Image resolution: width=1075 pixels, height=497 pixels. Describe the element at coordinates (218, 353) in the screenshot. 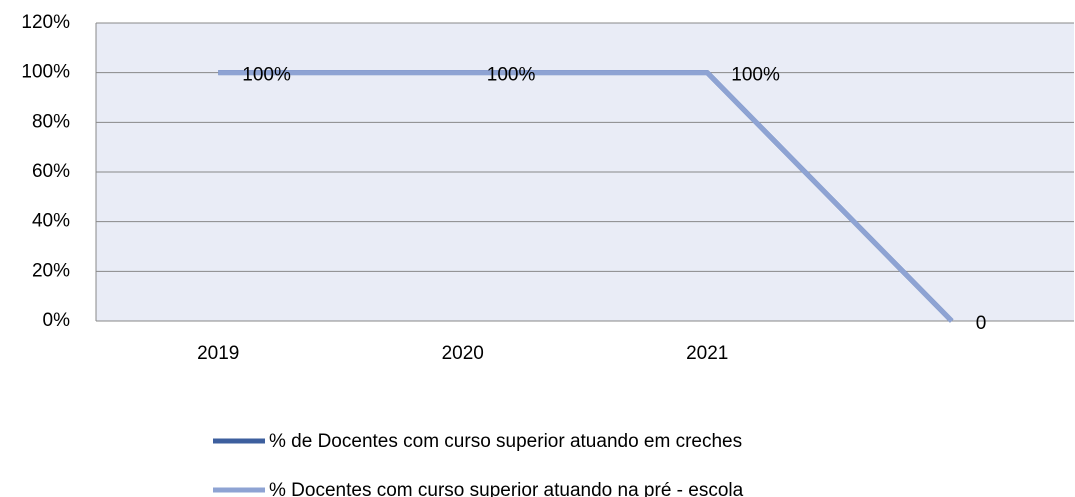

I see `x-tick-label: 2019` at that location.